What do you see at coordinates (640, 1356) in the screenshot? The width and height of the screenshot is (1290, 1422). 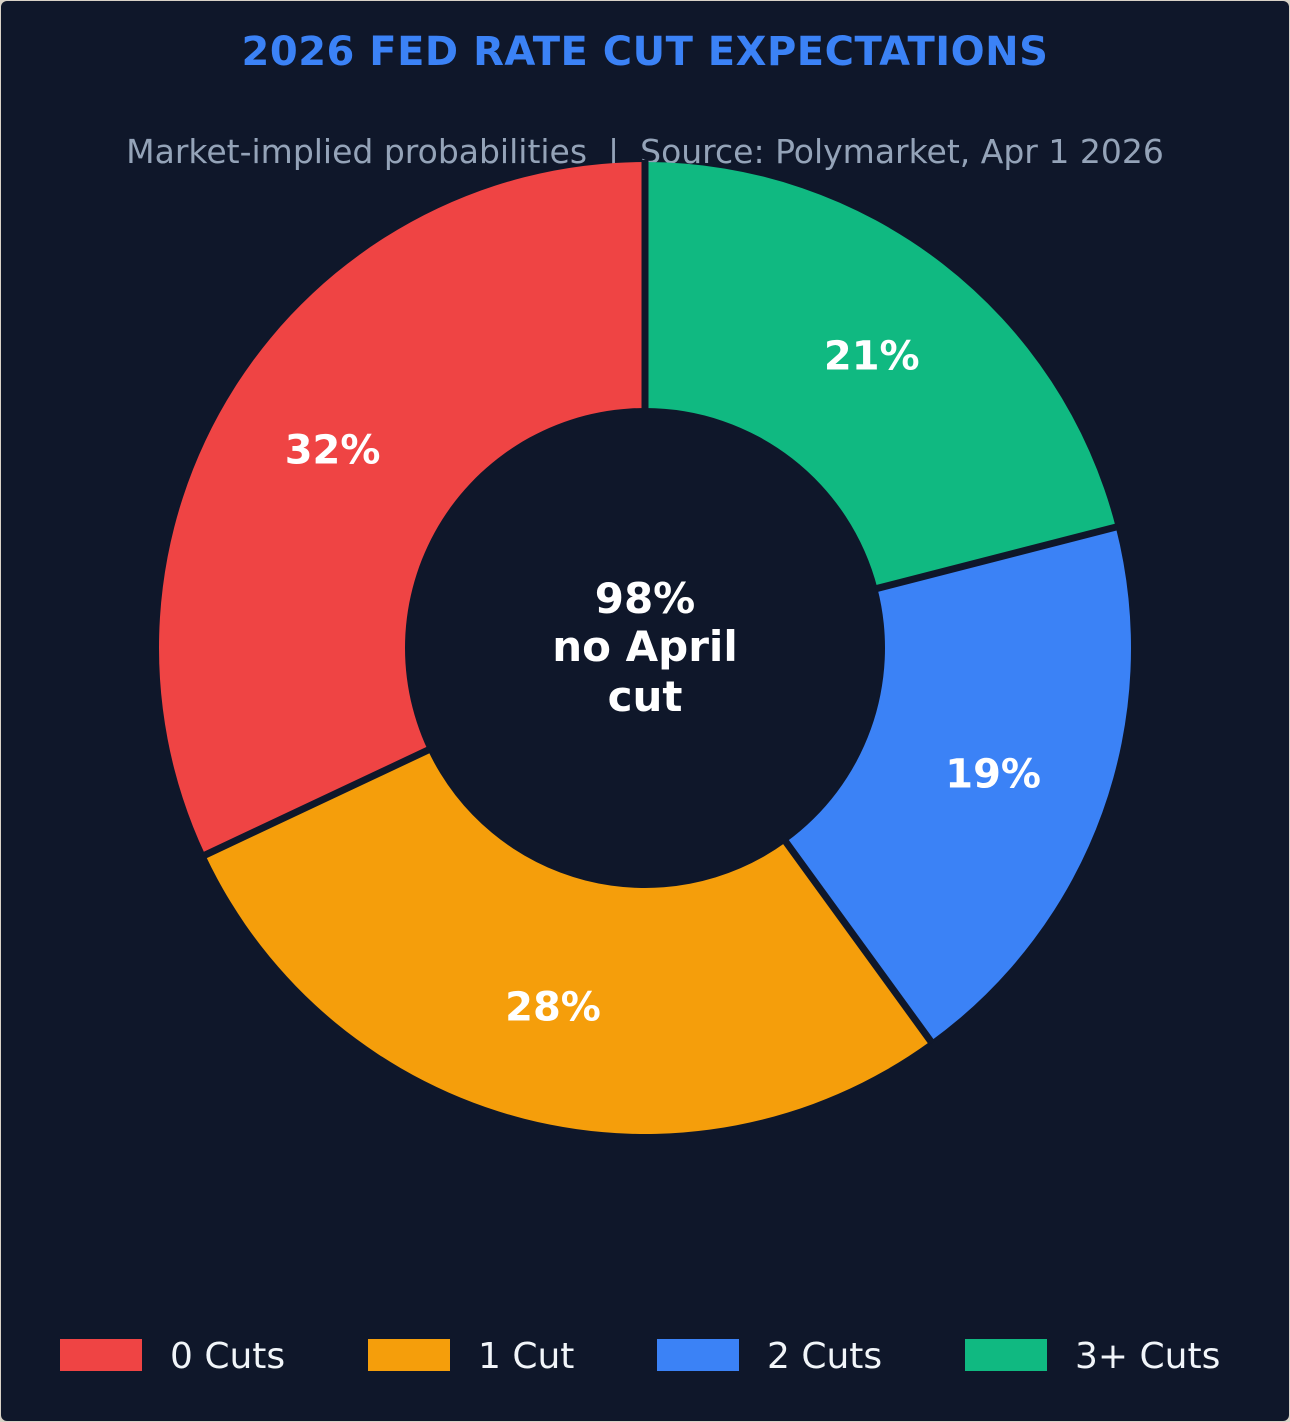 I see `legend: 0 Cuts 1 Cut 2 Cuts 3+ Cuts` at bounding box center [640, 1356].